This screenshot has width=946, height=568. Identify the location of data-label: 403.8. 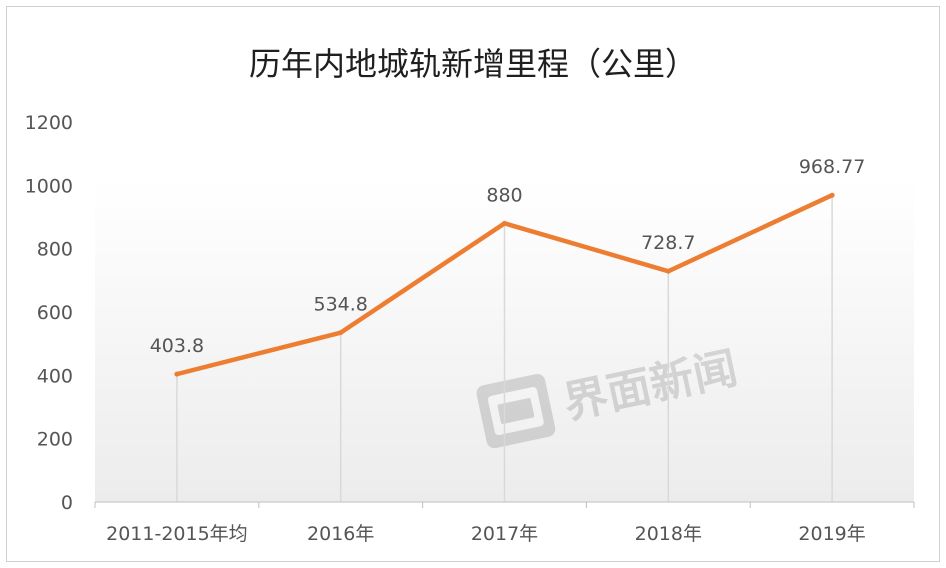
(177, 346).